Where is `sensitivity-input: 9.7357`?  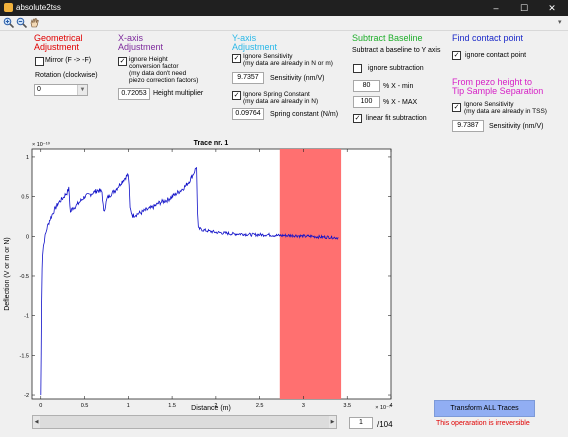 sensitivity-input: 9.7357 is located at coordinates (248, 78).